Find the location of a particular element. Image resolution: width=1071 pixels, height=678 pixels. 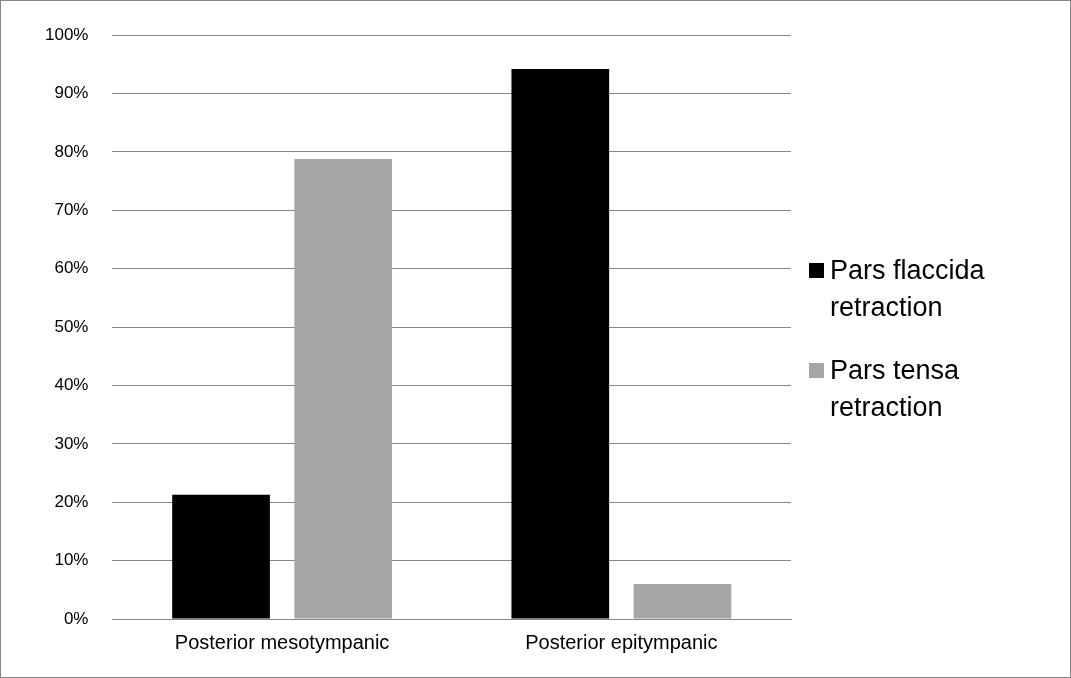

y-tick-label: 60% is located at coordinates (71, 268).